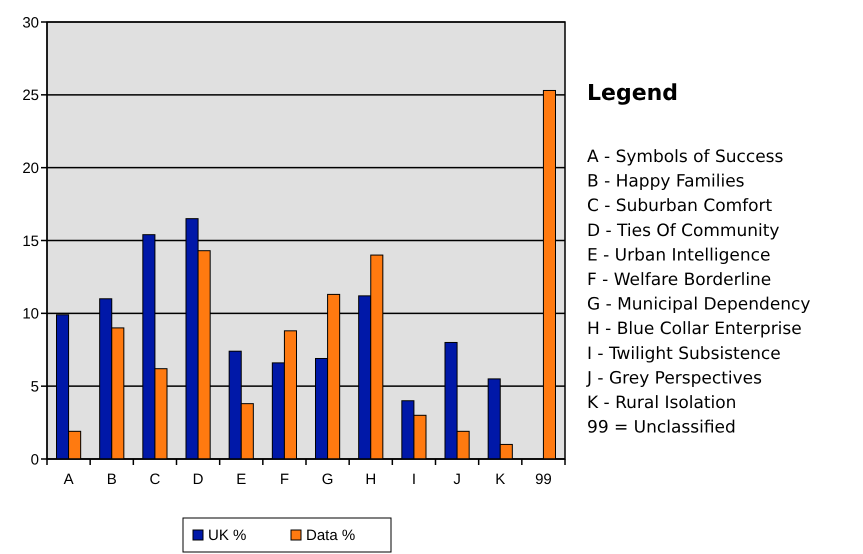 The image size is (863, 554). What do you see at coordinates (30, 241) in the screenshot?
I see `y-tick-label: 15` at bounding box center [30, 241].